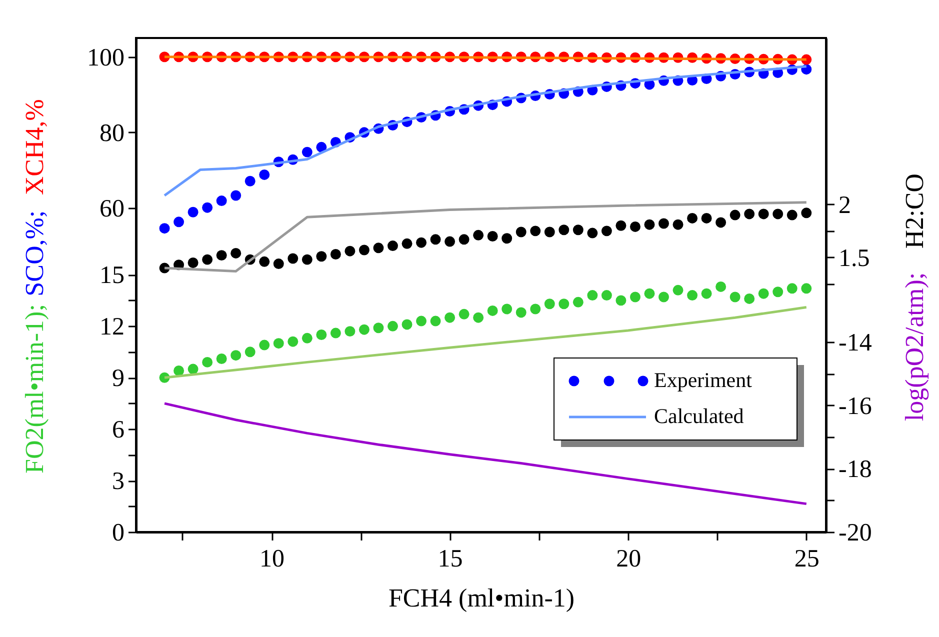 Image resolution: width=939 pixels, height=637 pixels. Describe the element at coordinates (914, 211) in the screenshot. I see `y2-axis-title: H2:CO` at that location.